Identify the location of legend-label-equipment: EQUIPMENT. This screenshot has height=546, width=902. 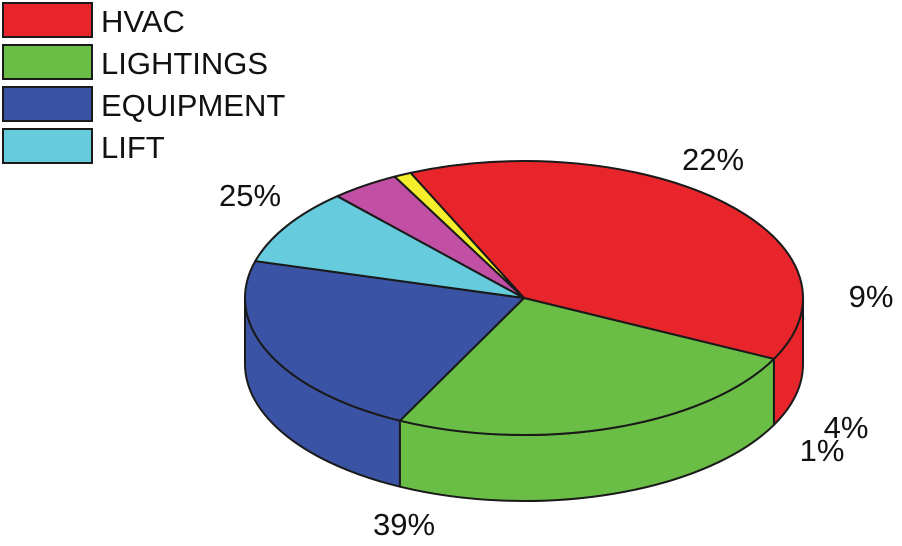
(193, 105).